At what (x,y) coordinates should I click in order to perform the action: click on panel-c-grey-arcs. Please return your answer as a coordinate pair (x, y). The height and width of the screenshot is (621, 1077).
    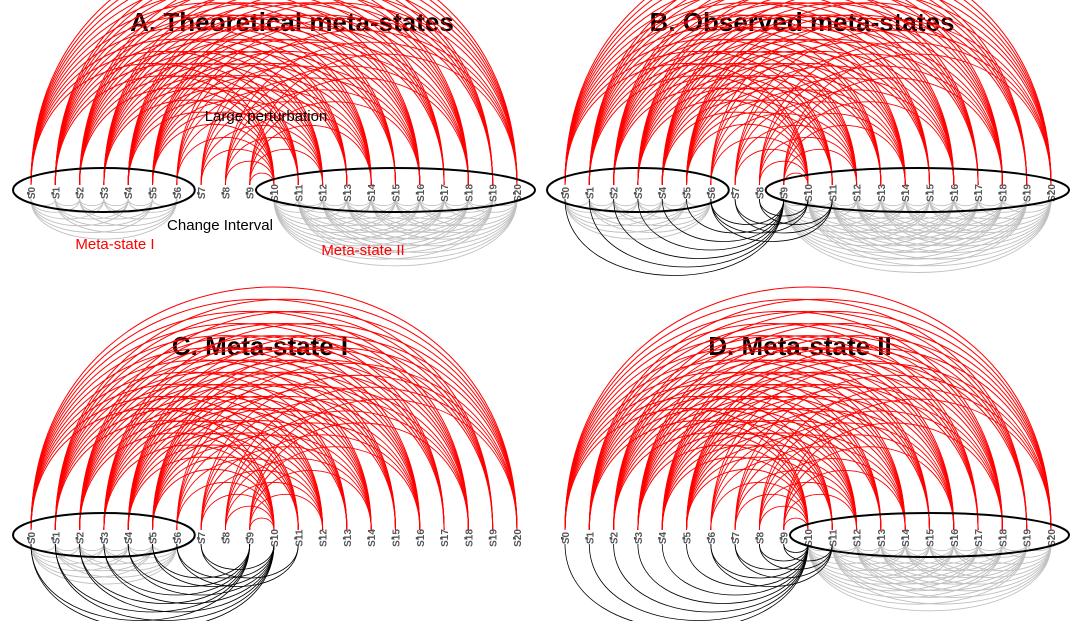
    Looking at the image, I should click on (104, 564).